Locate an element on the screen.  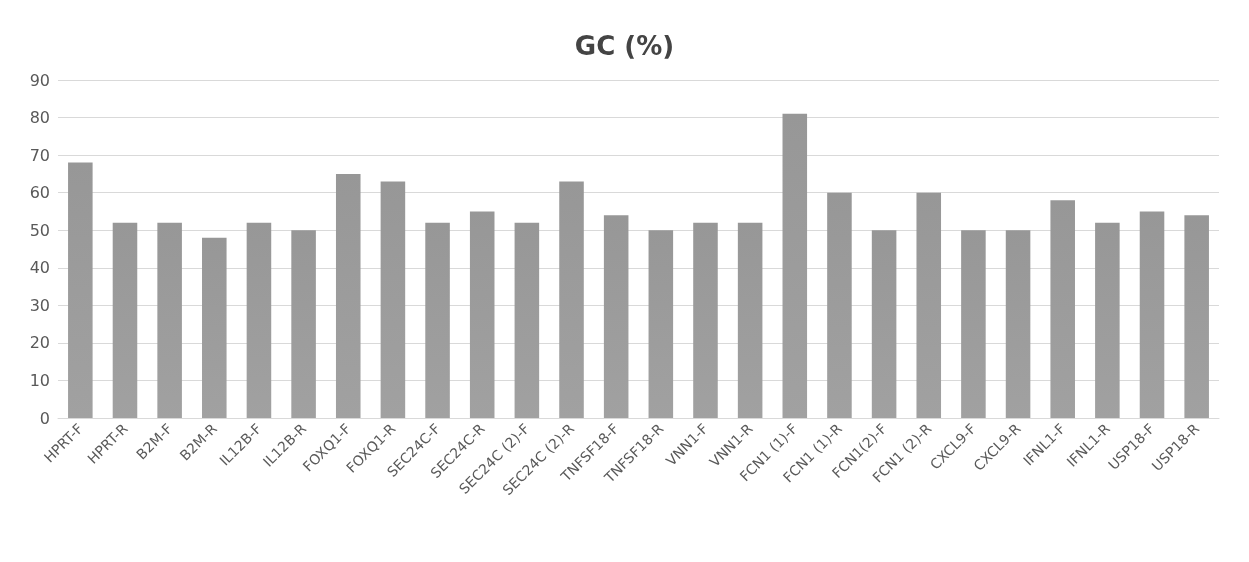
y-tick-label: 60 is located at coordinates (39, 193).